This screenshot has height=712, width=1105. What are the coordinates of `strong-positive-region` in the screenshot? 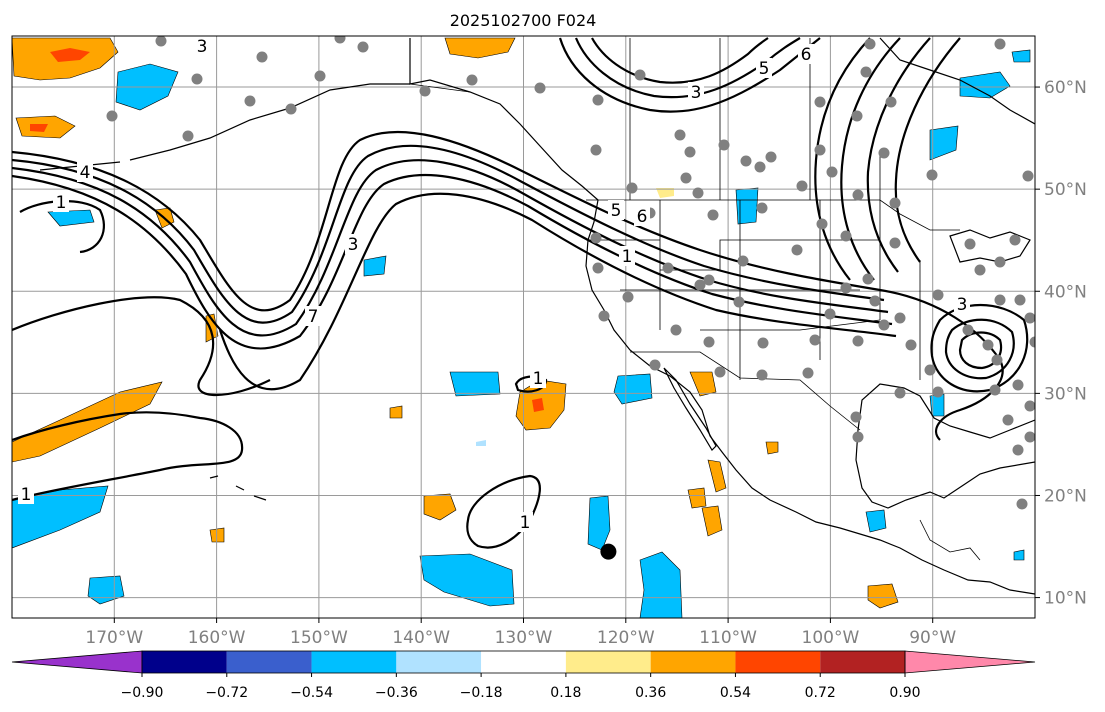 It's located at (538, 405).